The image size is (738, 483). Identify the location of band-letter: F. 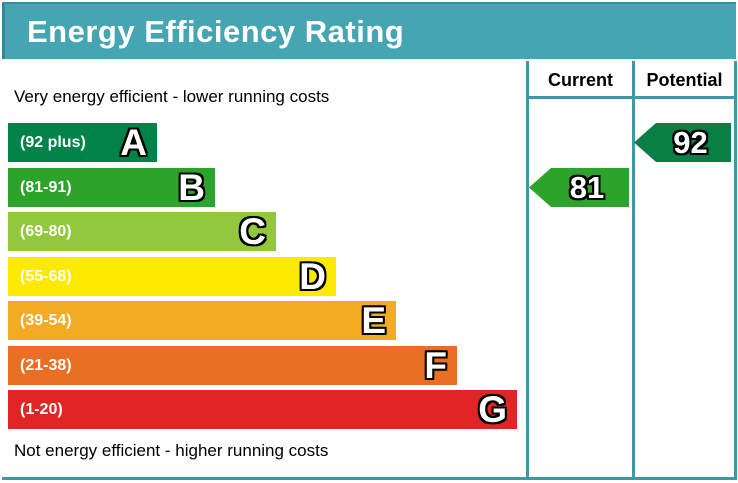
(435, 365).